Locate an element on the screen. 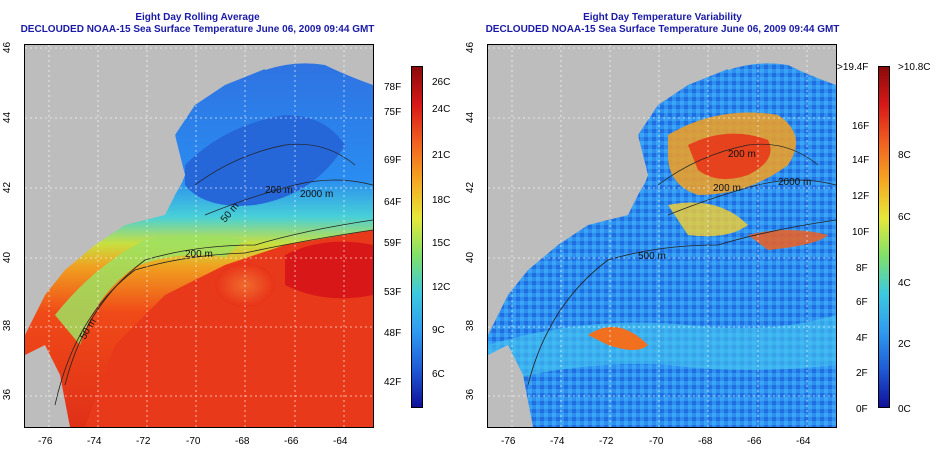  colorbar-f-label: 6F is located at coordinates (862, 302).